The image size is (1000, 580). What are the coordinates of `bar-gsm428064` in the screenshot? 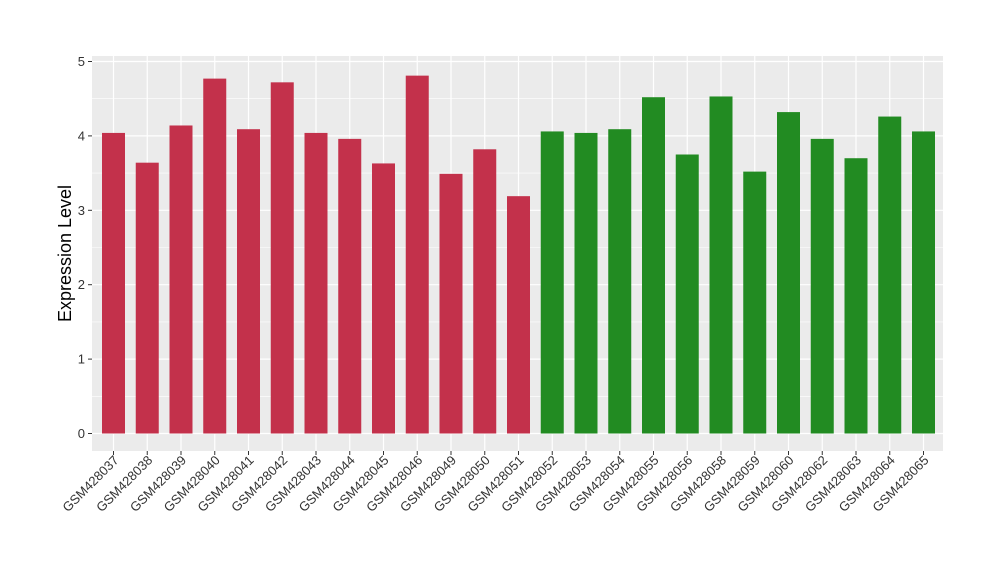 It's located at (890, 275).